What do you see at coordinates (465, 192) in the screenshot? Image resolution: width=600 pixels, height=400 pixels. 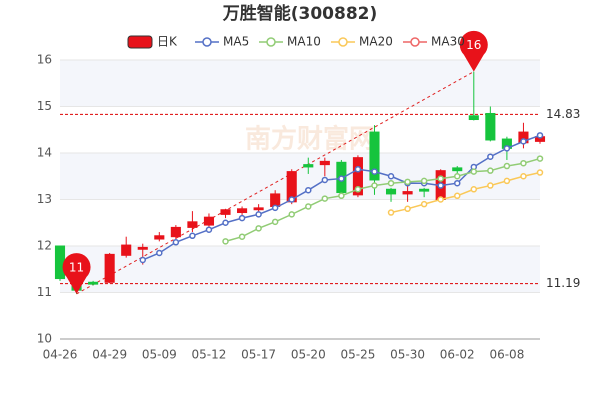 I see `ma-line` at bounding box center [465, 192].